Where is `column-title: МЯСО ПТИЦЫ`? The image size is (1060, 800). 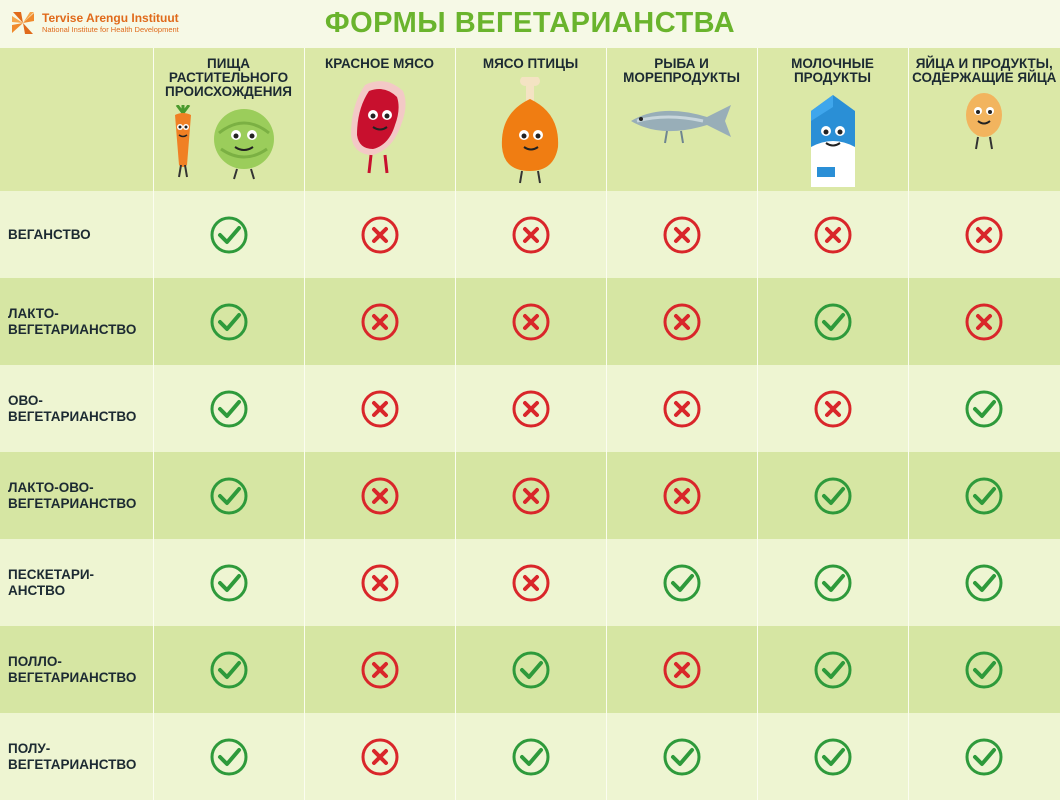 column-title: МЯСО ПТИЦЫ is located at coordinates (531, 59).